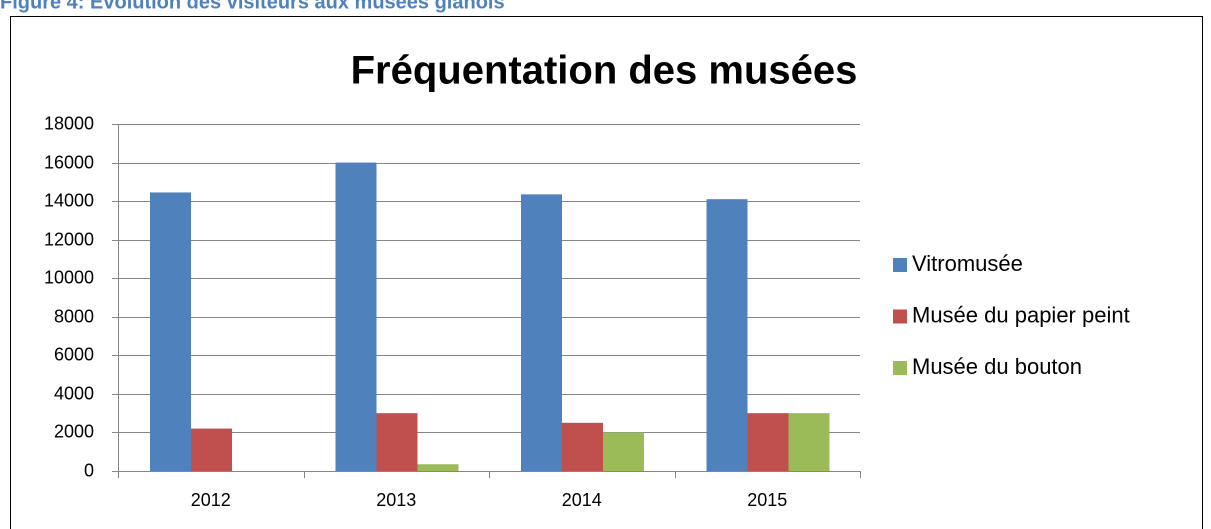 The width and height of the screenshot is (1211, 529). What do you see at coordinates (69, 123) in the screenshot?
I see `y-tick-label: 18000` at bounding box center [69, 123].